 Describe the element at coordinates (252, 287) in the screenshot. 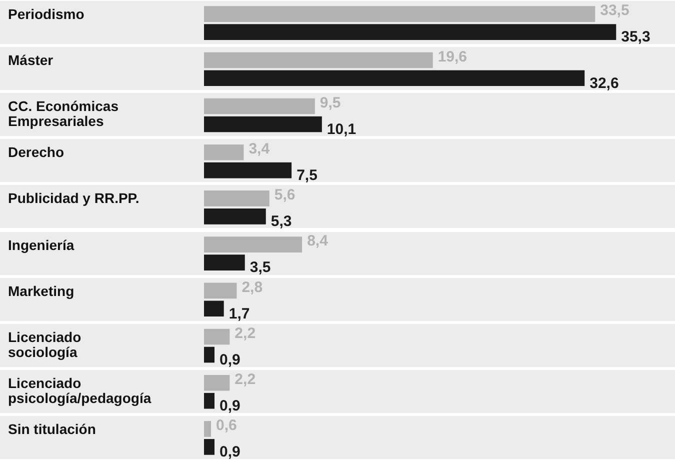

I see `data-label: 2,8` at that location.